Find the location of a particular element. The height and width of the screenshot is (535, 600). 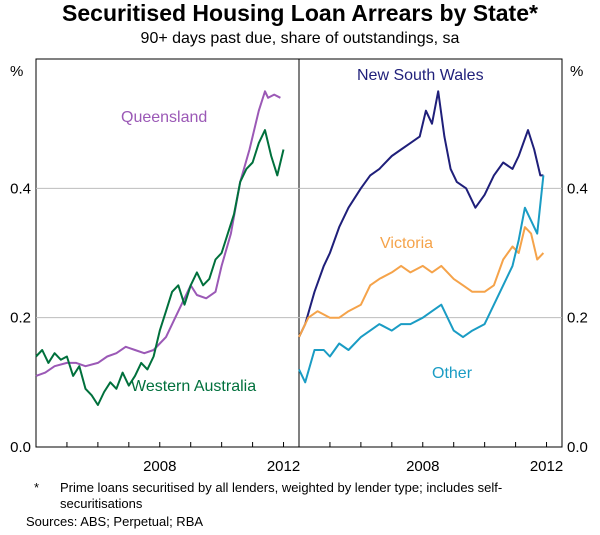

footnote-marker: * is located at coordinates (37, 487).